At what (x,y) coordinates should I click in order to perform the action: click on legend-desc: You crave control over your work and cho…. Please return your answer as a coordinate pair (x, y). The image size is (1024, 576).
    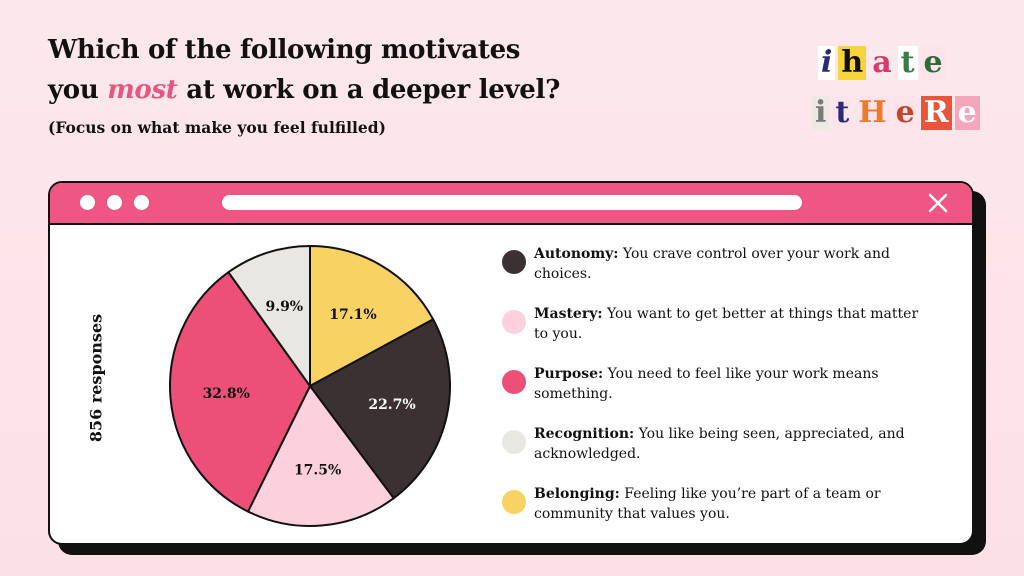
    Looking at the image, I should click on (712, 264).